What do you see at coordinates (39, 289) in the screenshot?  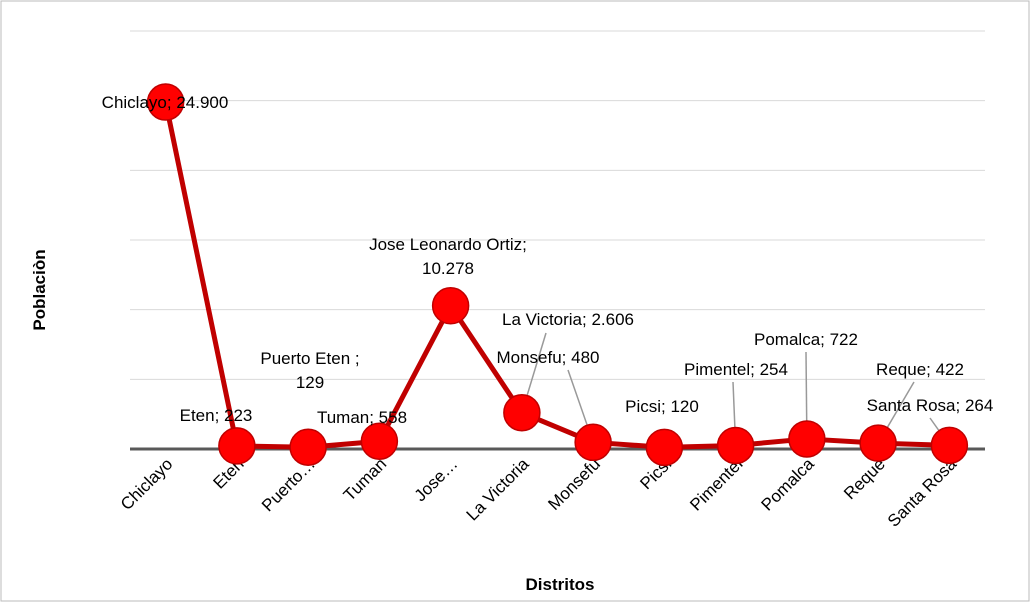 I see `y-axis-label: Poblaciòn` at bounding box center [39, 289].